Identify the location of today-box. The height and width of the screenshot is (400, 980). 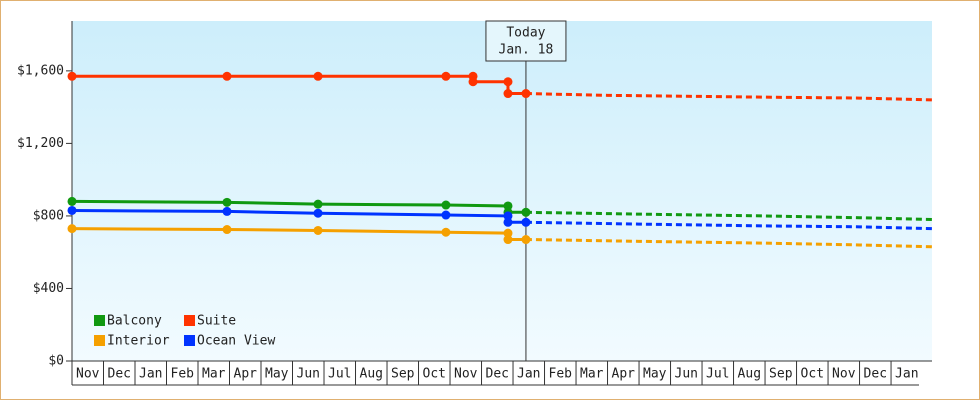
(526, 41).